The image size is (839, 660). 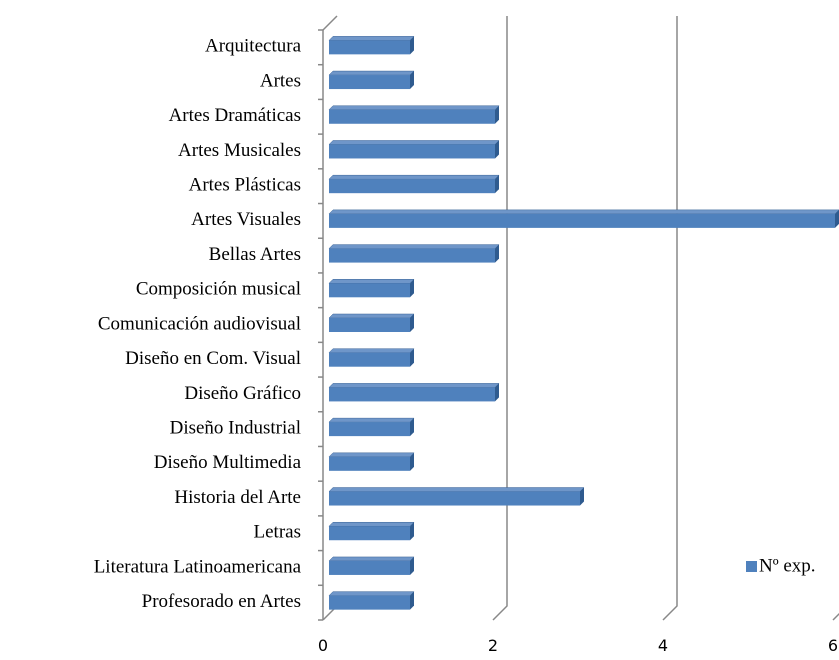 What do you see at coordinates (245, 185) in the screenshot?
I see `y-tick-label: Artes Plásticas` at bounding box center [245, 185].